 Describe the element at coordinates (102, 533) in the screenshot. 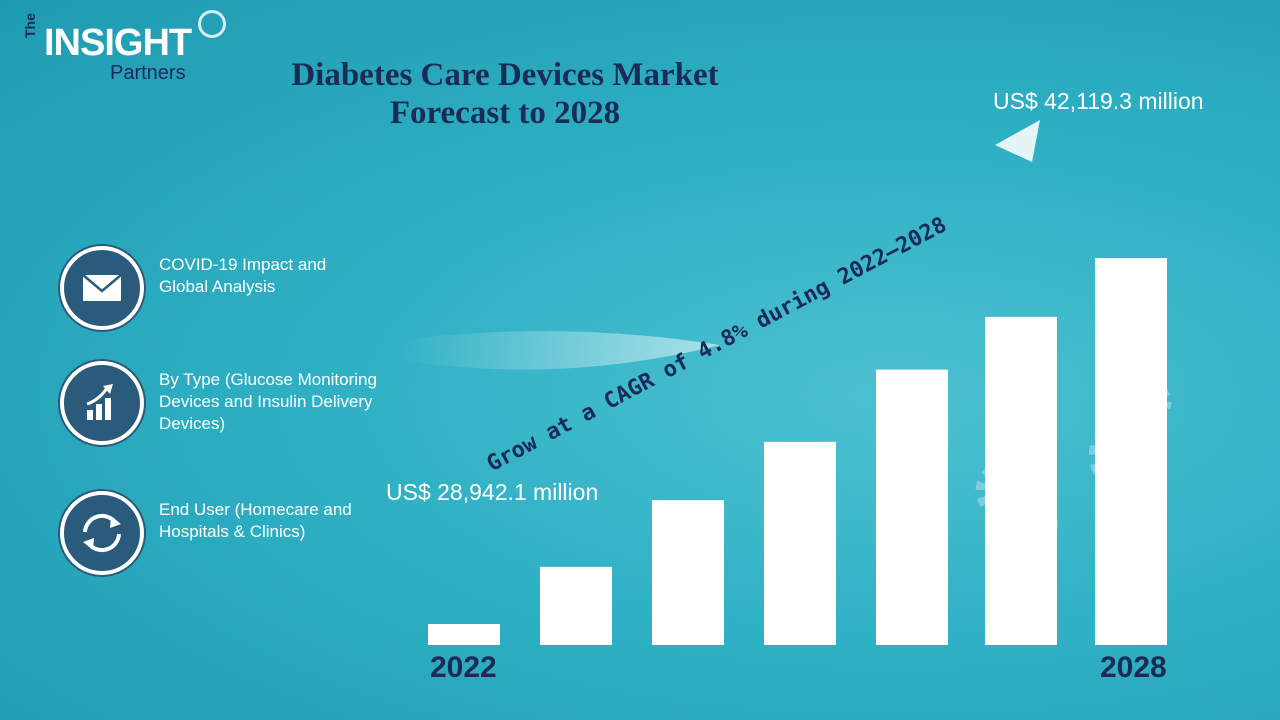

I see `recycle-arrows-icon` at that location.